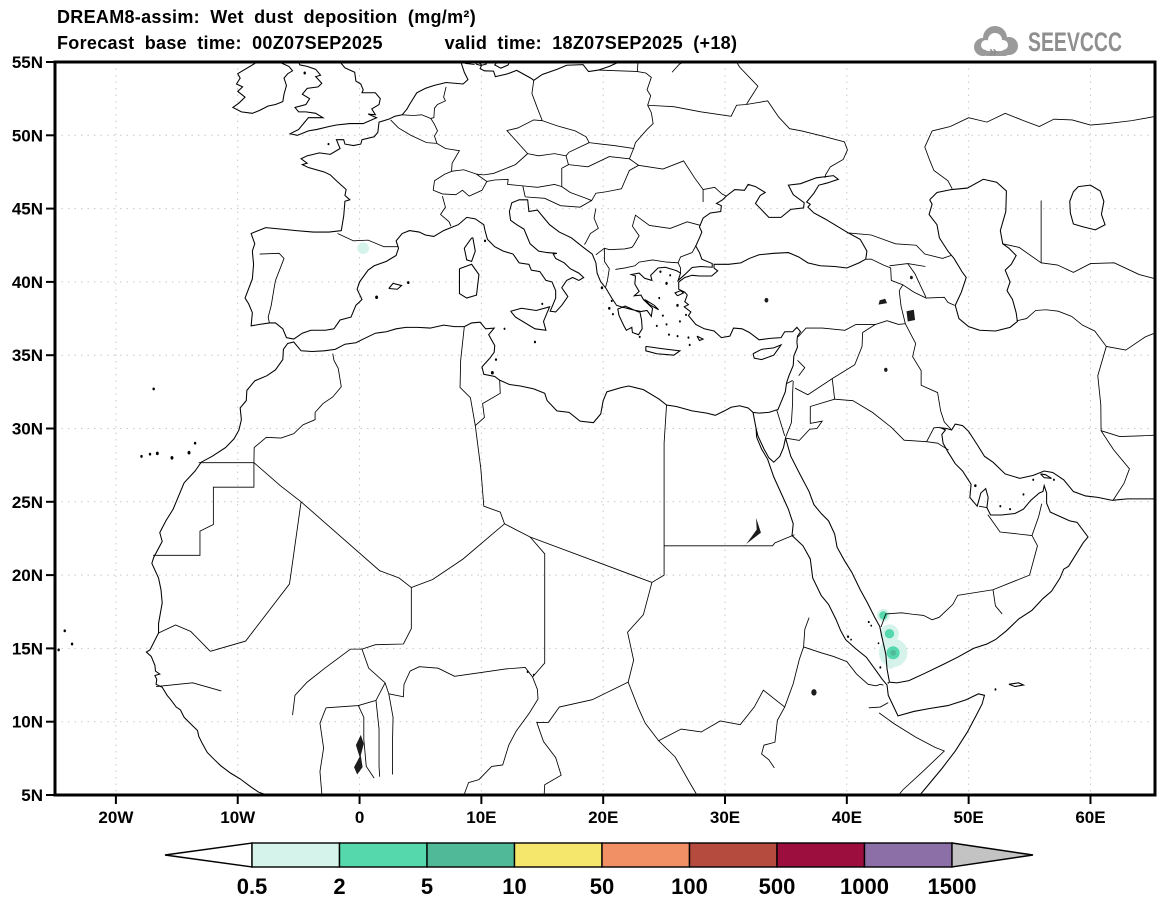 The width and height of the screenshot is (1165, 907). I want to click on cloud-icon: », so click(996, 43).